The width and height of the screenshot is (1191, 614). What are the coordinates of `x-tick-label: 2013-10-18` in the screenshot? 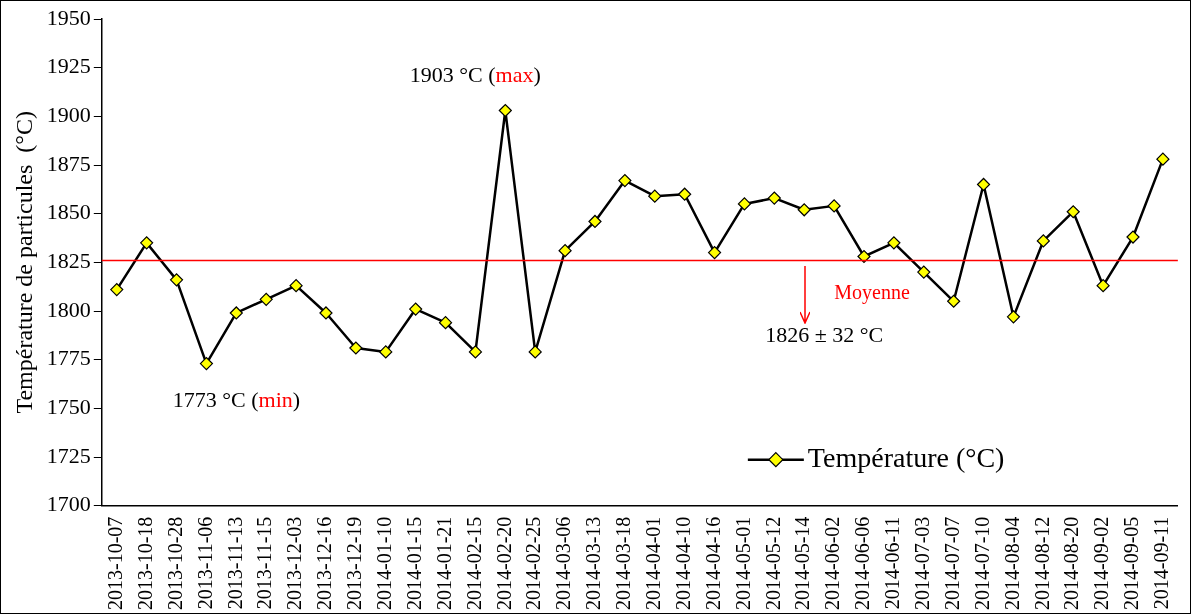 It's located at (144, 563).